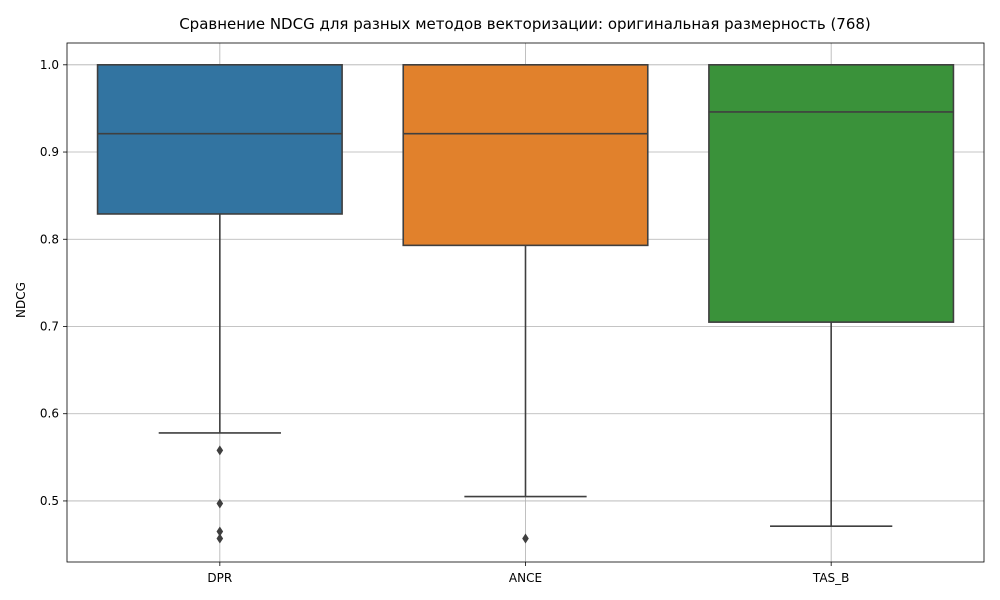 The image size is (1000, 600). What do you see at coordinates (525, 578) in the screenshot?
I see `x-tick-label-ance: ANCE` at bounding box center [525, 578].